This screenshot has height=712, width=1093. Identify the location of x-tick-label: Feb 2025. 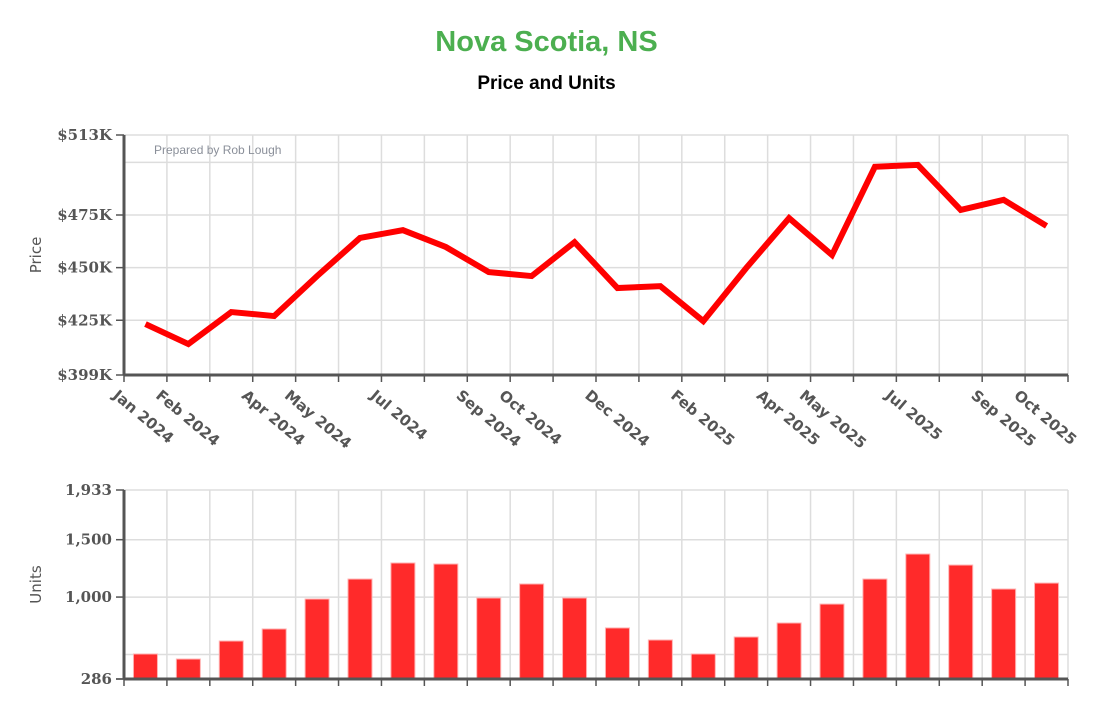
(702, 418).